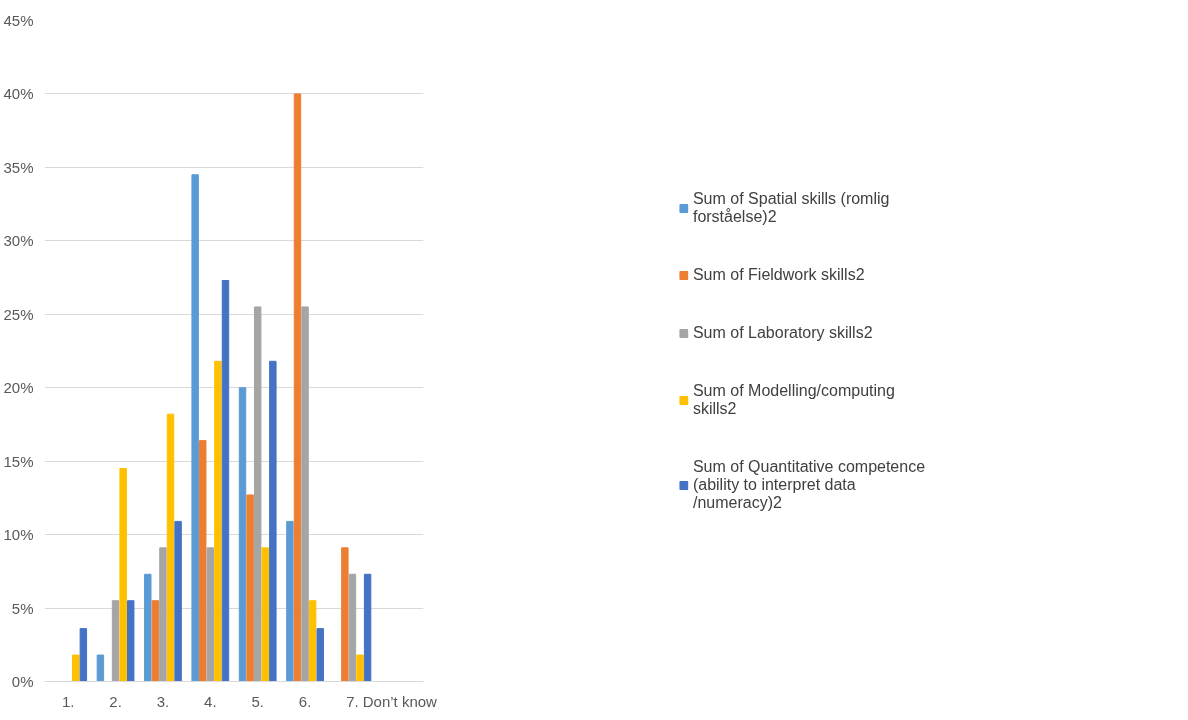 This screenshot has width=1188, height=720. Describe the element at coordinates (305, 701) in the screenshot. I see `x-tick-label: 6.` at that location.